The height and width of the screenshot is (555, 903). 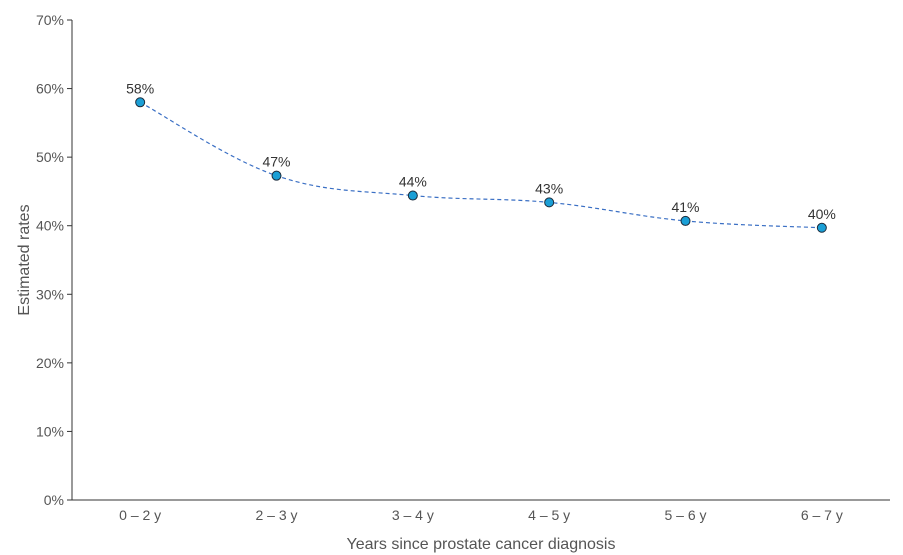 What do you see at coordinates (276, 162) in the screenshot?
I see `data-label: 47%` at bounding box center [276, 162].